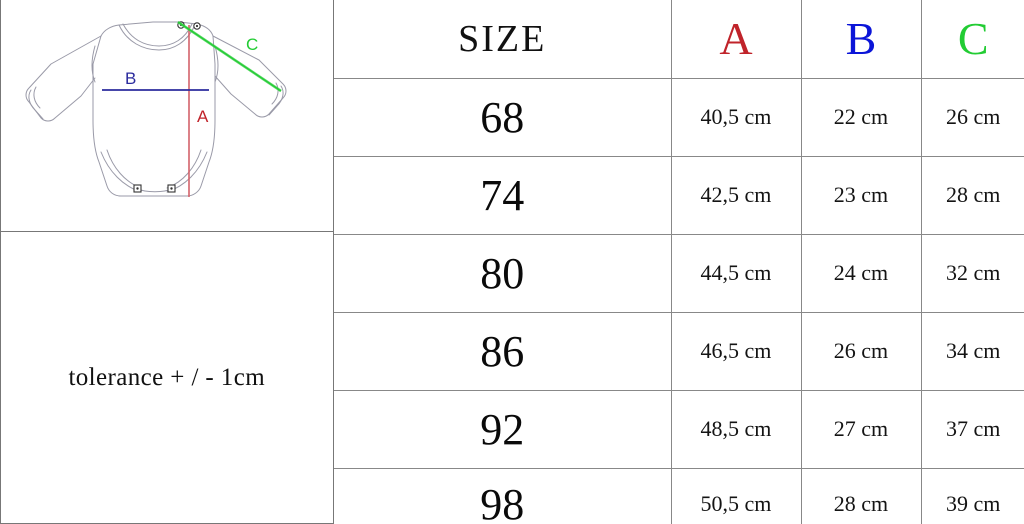 Image resolution: width=1024 pixels, height=524 pixels. What do you see at coordinates (736, 117) in the screenshot?
I see `cell-a: 40,5 cm` at bounding box center [736, 117].